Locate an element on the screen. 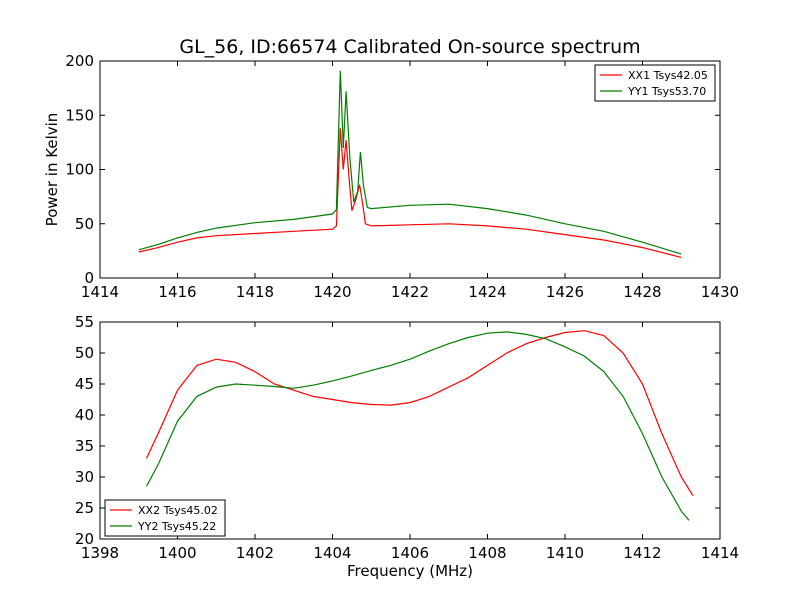 This screenshot has width=800, height=605. y-tick-label: 20 is located at coordinates (84, 539).